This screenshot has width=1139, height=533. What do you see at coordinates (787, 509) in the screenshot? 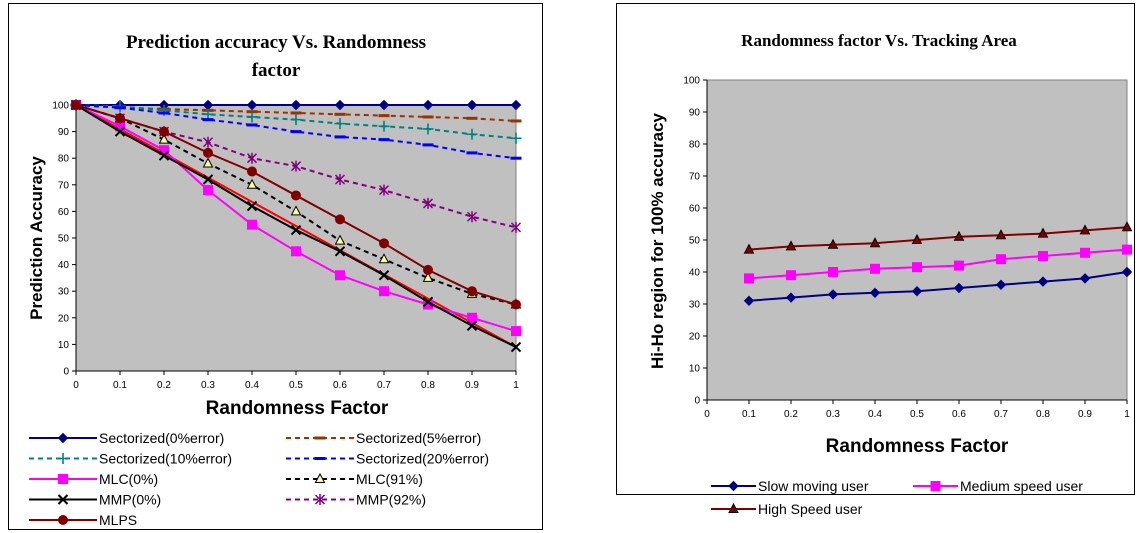
I see `legend-entry-high-speed-user: High Speed user` at bounding box center [787, 509].